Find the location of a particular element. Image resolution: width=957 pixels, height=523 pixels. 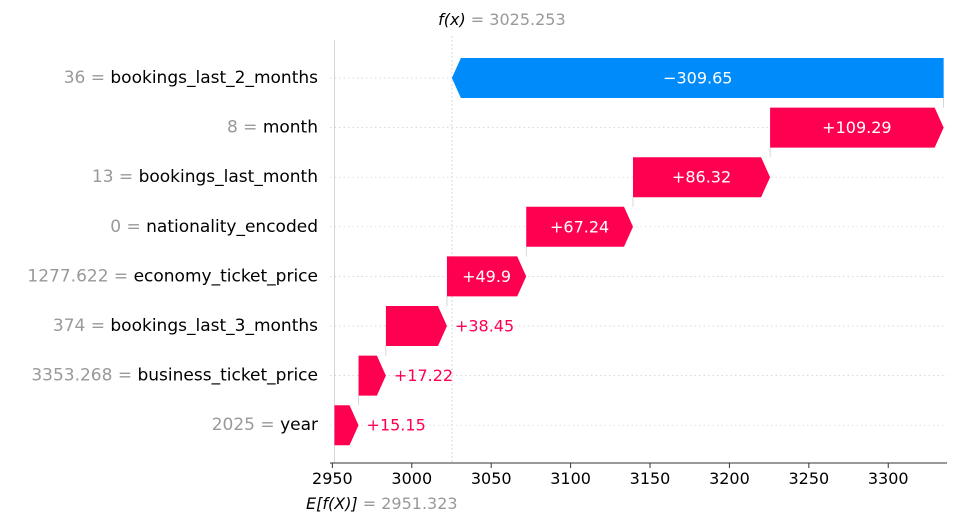

feature-name: bookings_last_3_months is located at coordinates (214, 326).